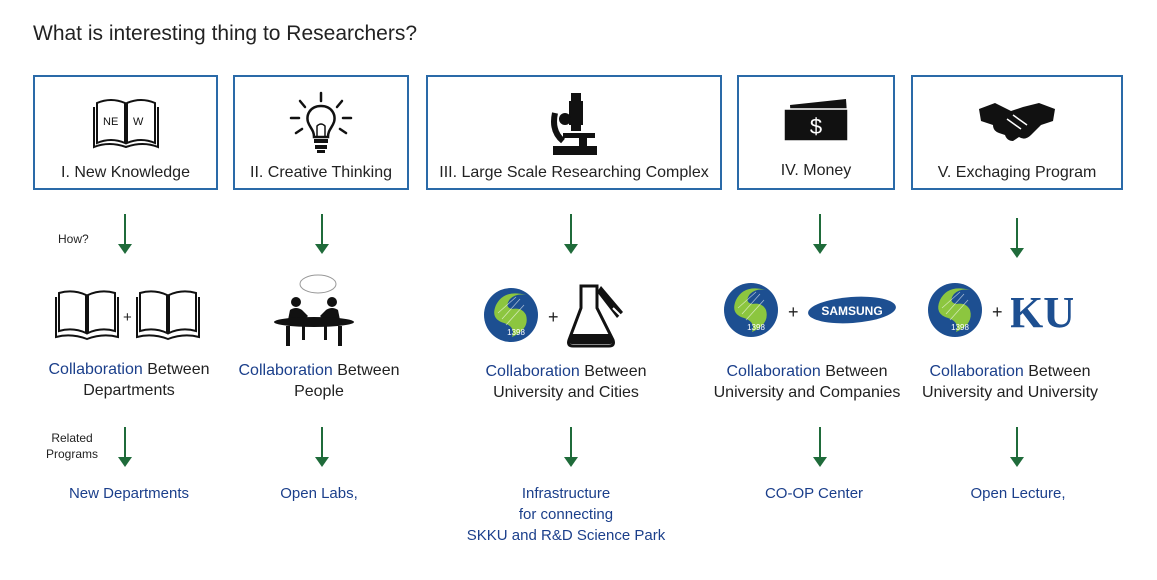 The height and width of the screenshot is (580, 1157). I want to click on label-new-knowledge: I. New Knowledge, so click(125, 172).